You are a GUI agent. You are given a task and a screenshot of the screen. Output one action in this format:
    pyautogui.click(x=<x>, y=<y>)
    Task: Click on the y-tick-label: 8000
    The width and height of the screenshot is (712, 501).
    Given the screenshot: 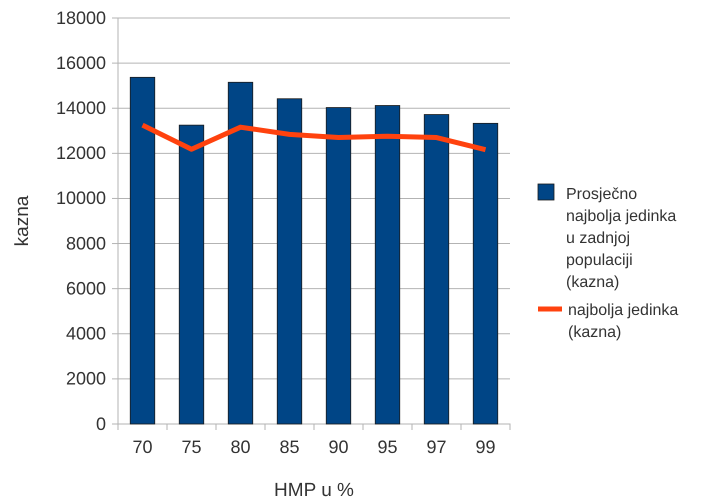 What is the action you would take?
    pyautogui.click(x=86, y=243)
    